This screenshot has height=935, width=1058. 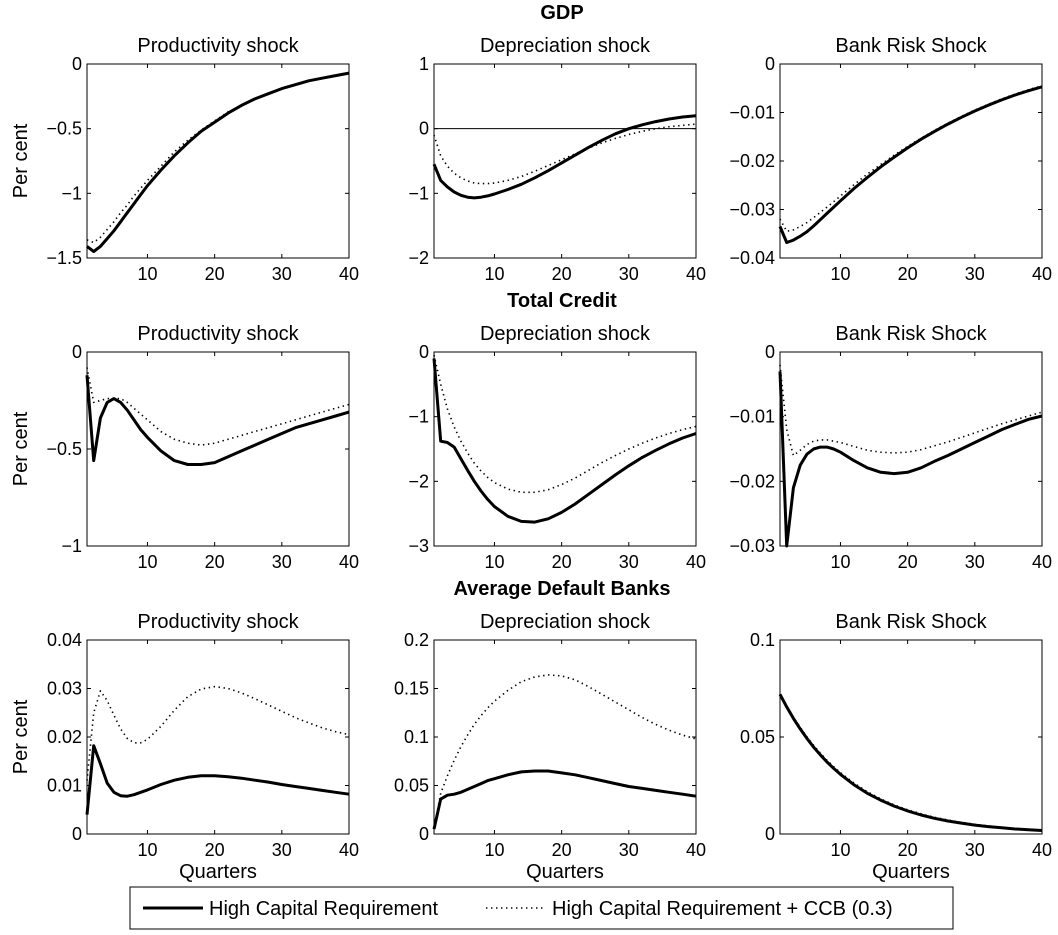 I want to click on row-title: GDP, so click(x=561, y=13).